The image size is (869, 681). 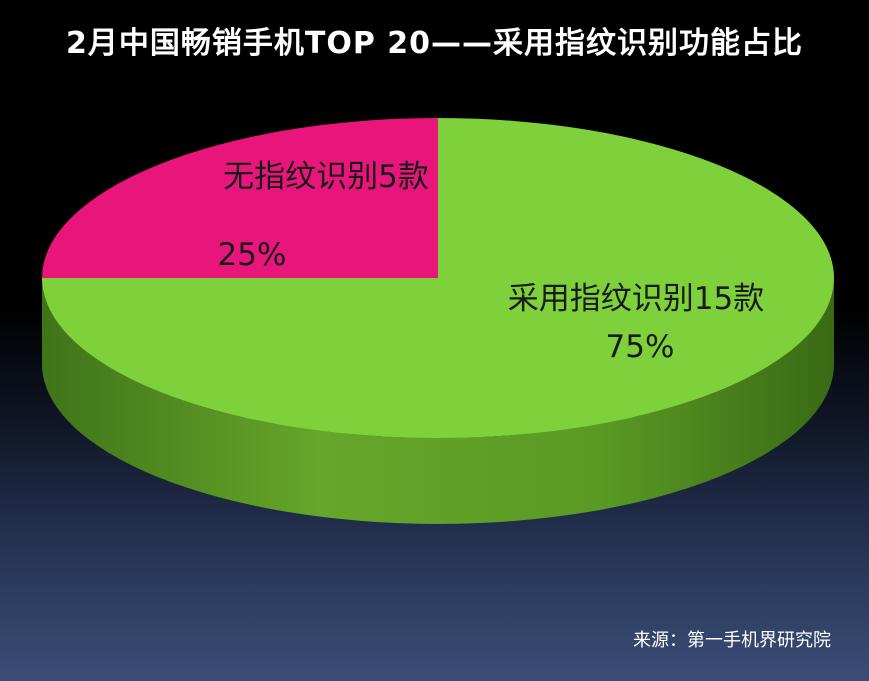 I want to click on source-note: 来源：第一手机界研究院, so click(x=732, y=640).